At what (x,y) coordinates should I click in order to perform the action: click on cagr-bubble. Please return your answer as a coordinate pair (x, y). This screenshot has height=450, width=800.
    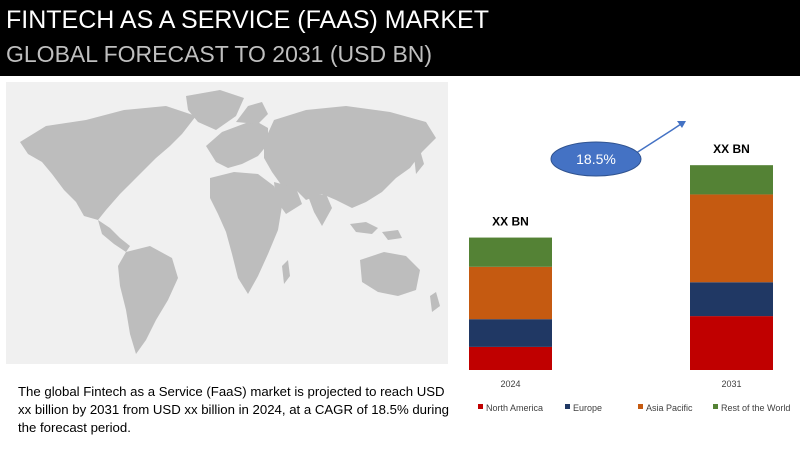
    Looking at the image, I should click on (596, 159).